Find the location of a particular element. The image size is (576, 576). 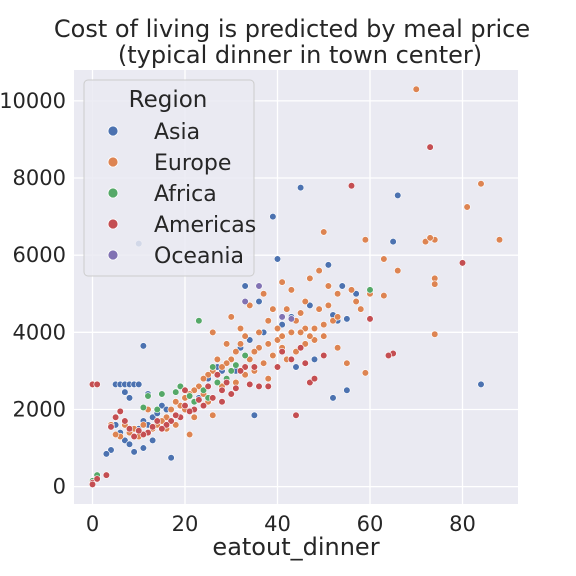

legend-marker-europe is located at coordinates (113, 162).